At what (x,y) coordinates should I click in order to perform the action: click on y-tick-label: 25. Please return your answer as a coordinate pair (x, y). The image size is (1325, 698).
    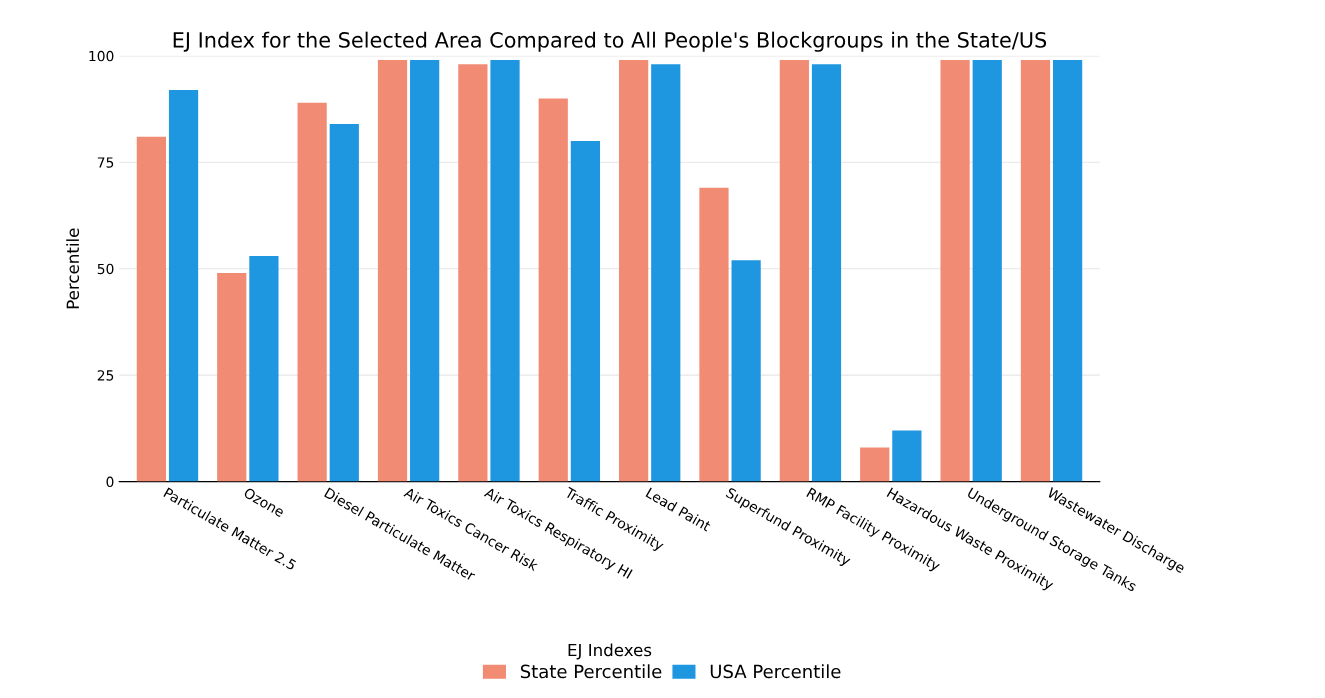
    Looking at the image, I should click on (105, 375).